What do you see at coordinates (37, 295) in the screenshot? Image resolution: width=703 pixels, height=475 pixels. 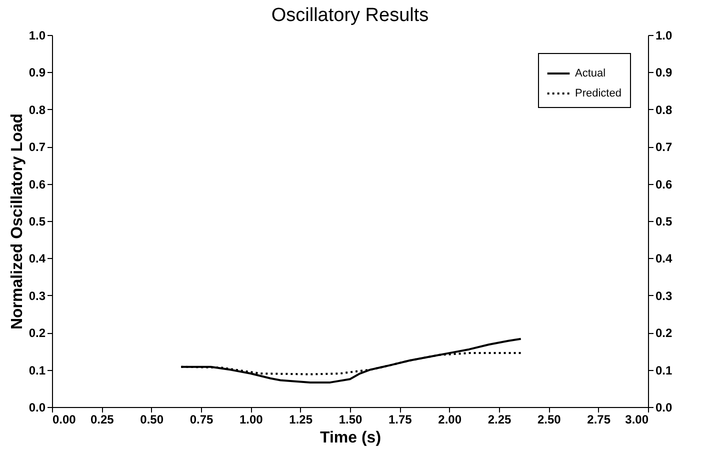 I see `y-tick-label: 0.3` at bounding box center [37, 295].